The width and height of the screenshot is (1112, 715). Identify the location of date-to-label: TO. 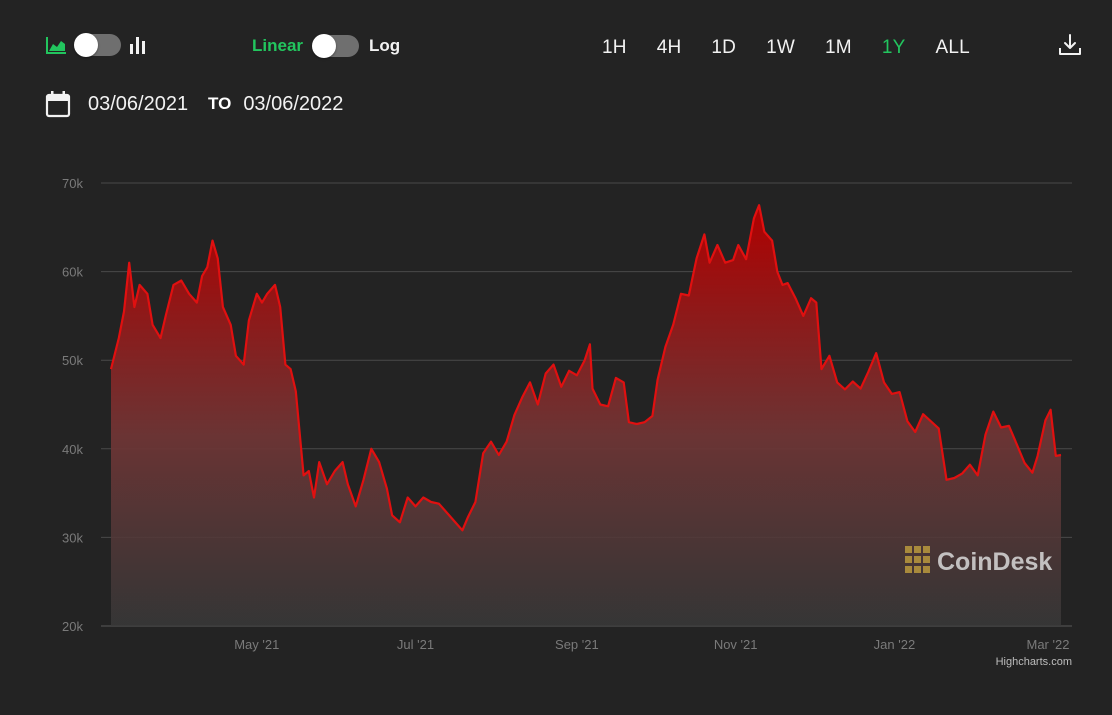
(220, 103).